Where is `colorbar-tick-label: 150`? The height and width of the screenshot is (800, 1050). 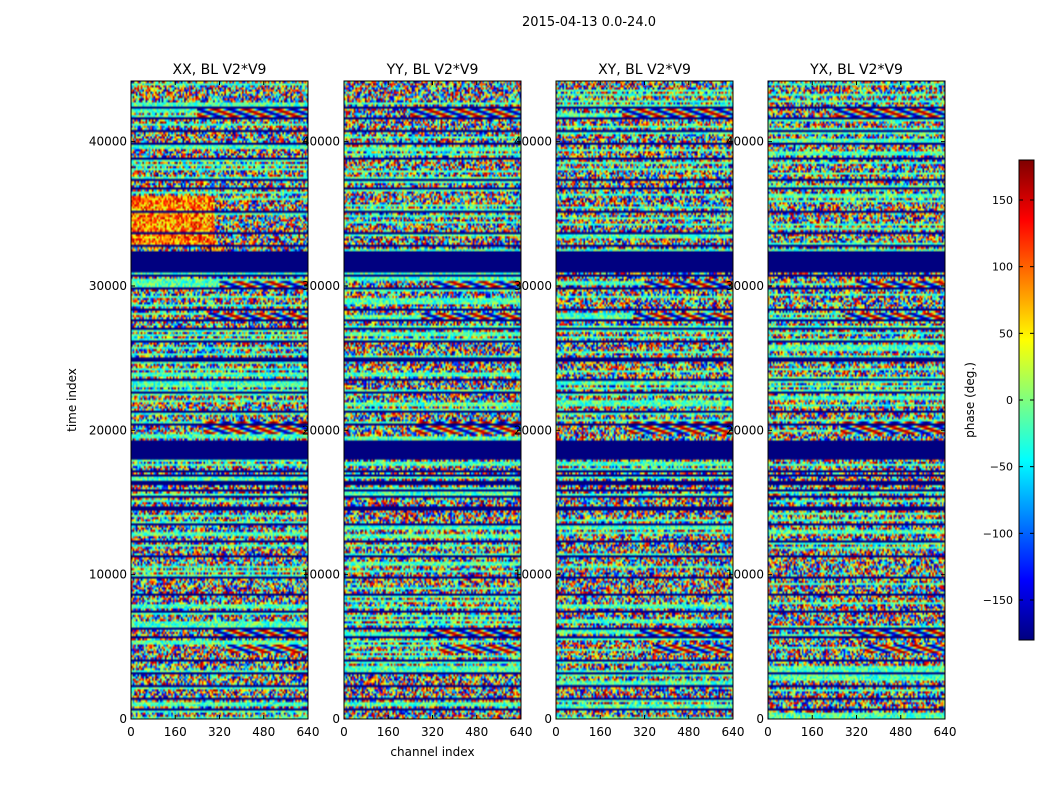 colorbar-tick-label: 150 is located at coordinates (1002, 200).